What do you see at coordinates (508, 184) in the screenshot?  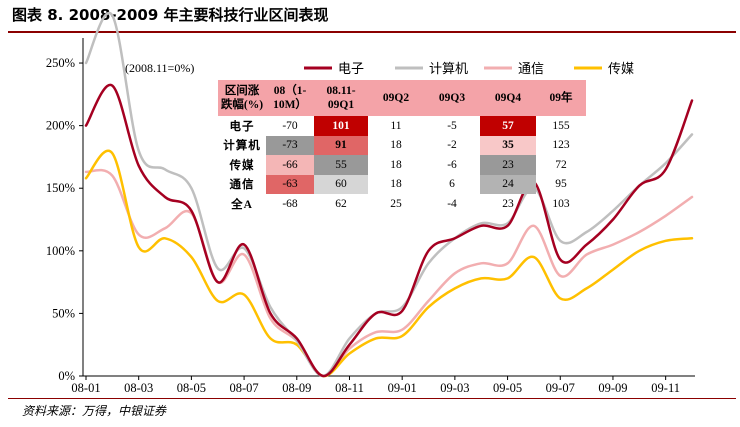 I see `table-cell: 24` at bounding box center [508, 184].